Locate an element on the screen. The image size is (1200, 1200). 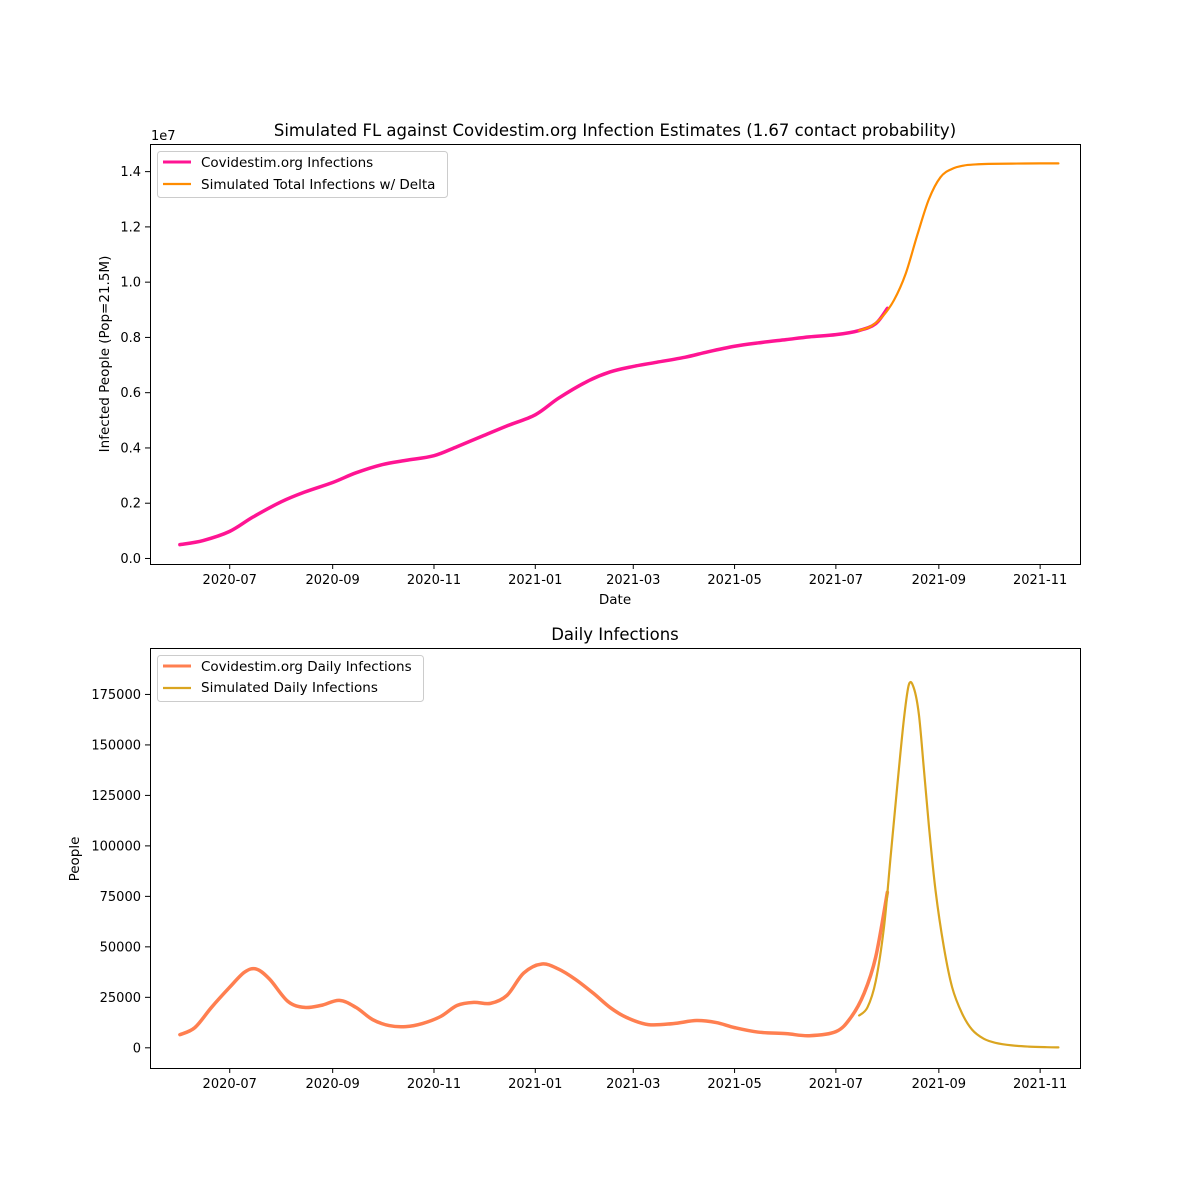
y-tick-label: 75000 is located at coordinates (120, 897).